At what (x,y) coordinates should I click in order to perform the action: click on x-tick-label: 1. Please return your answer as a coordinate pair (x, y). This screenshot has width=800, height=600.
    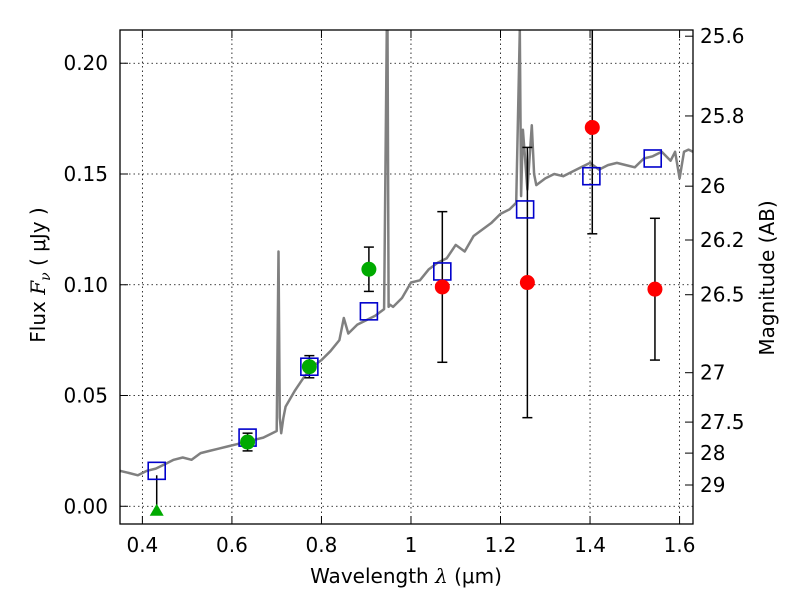
    Looking at the image, I should click on (411, 545).